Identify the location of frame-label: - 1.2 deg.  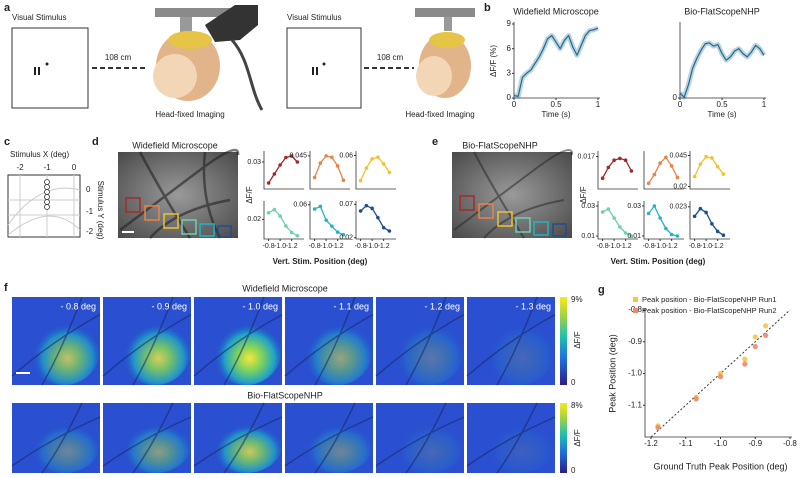
(442, 306).